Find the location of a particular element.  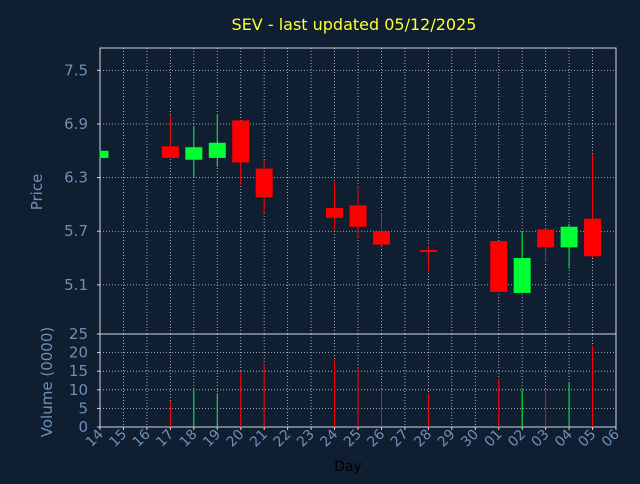

x-tick-label: 25 is located at coordinates (353, 439).